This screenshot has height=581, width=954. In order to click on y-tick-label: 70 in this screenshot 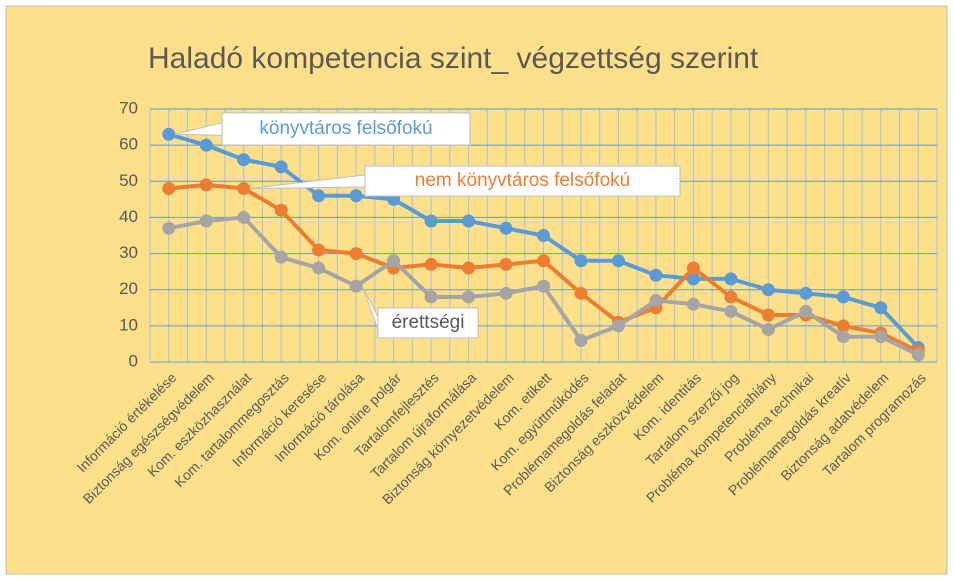, I will do `click(128, 107)`.